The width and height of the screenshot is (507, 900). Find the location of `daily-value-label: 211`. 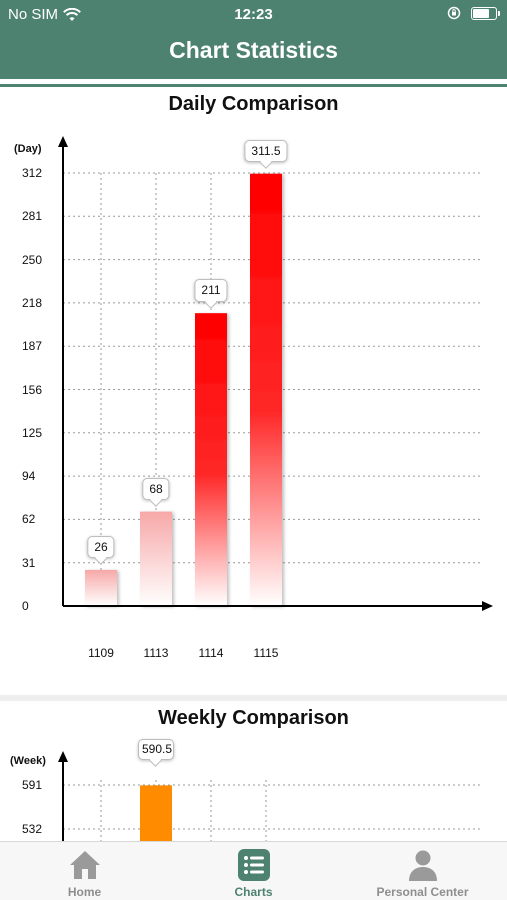

daily-value-label: 211 is located at coordinates (211, 290).